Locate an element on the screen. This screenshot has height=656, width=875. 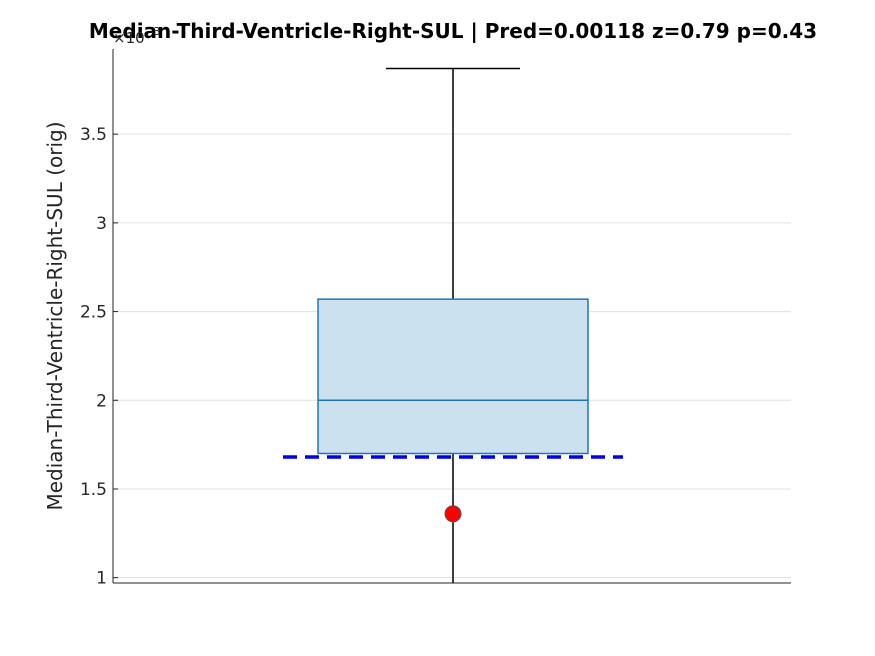
y-tick-label: 1.5 is located at coordinates (93, 490).